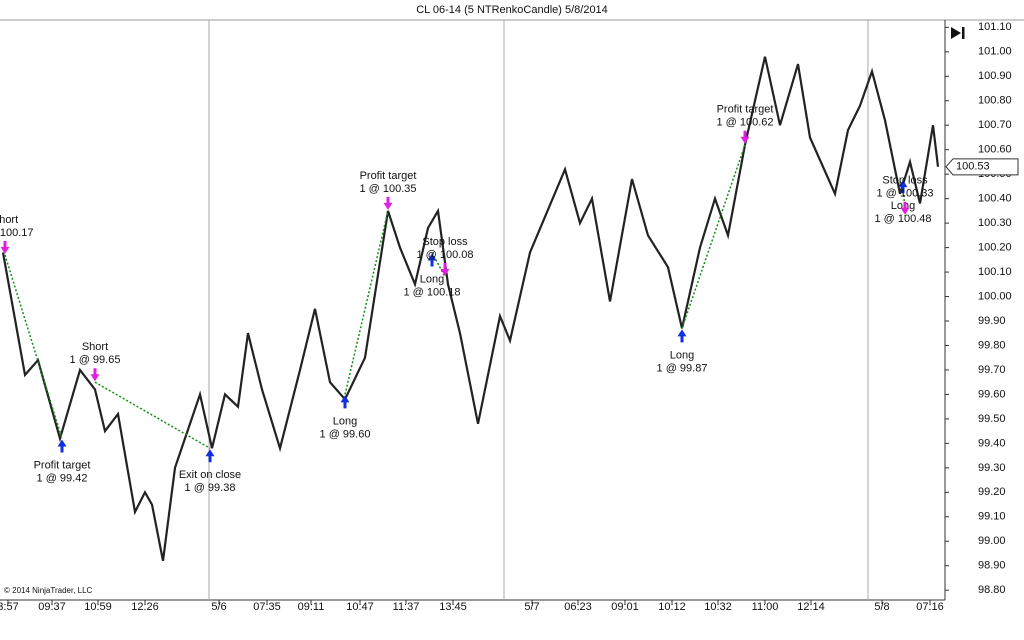 Image resolution: width=1024 pixels, height=640 pixels. Describe the element at coordinates (995, 223) in the screenshot. I see `y-tick-label: 100.30` at that location.